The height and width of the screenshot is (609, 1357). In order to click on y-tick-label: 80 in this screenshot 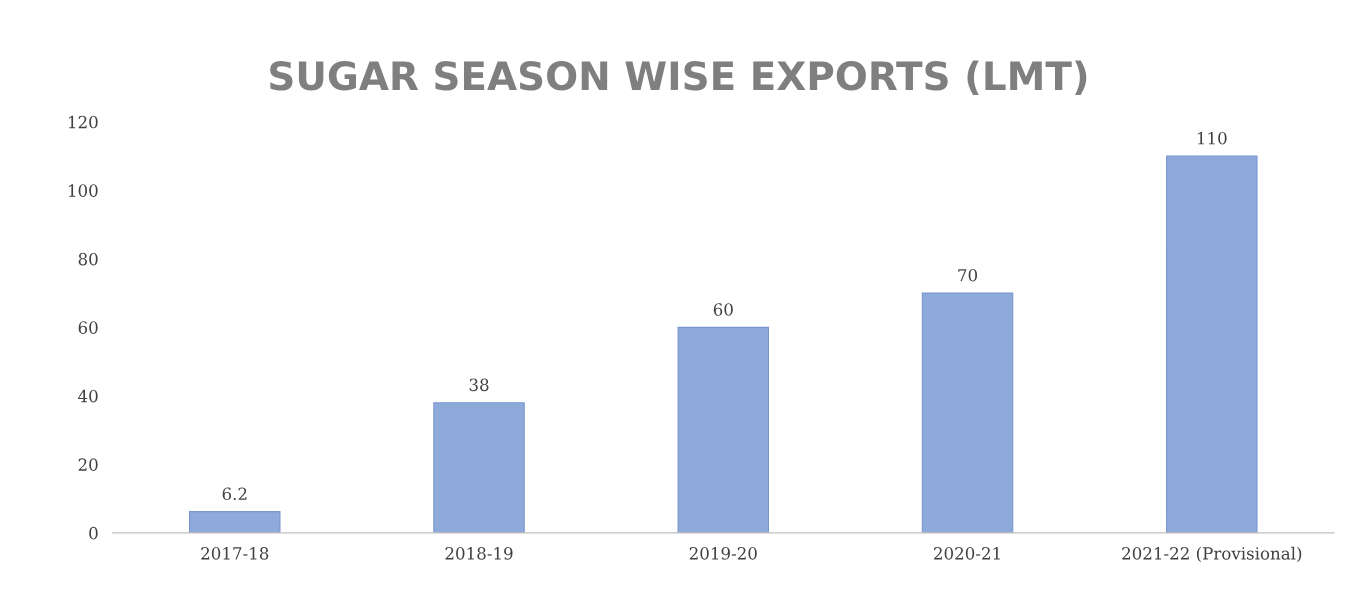, I will do `click(88, 259)`.